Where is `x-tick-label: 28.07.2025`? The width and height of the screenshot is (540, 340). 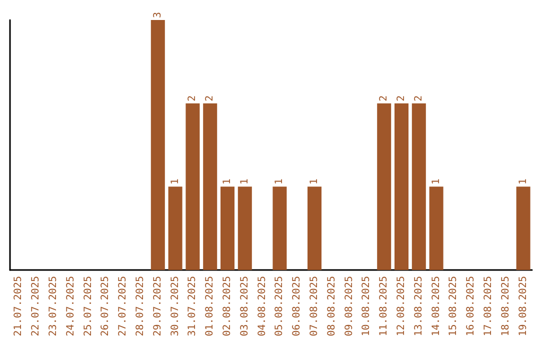 x-tick-label: 28.07.2025 is located at coordinates (140, 306).